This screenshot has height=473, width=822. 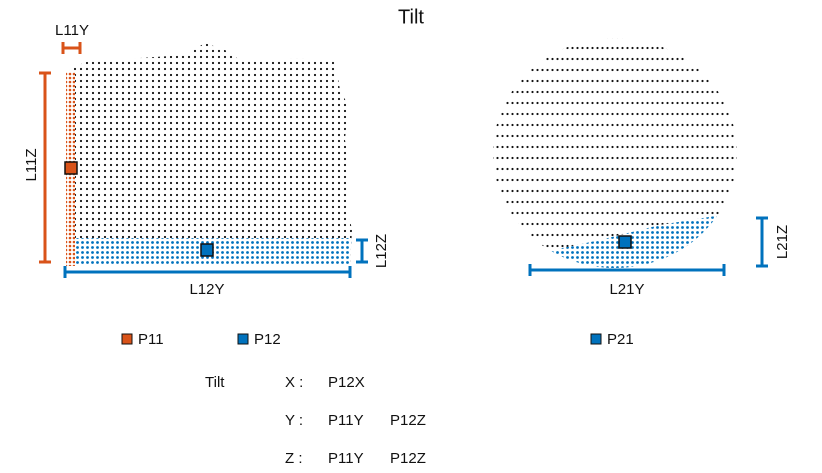 What do you see at coordinates (267, 339) in the screenshot?
I see `legend-label: P12` at bounding box center [267, 339].